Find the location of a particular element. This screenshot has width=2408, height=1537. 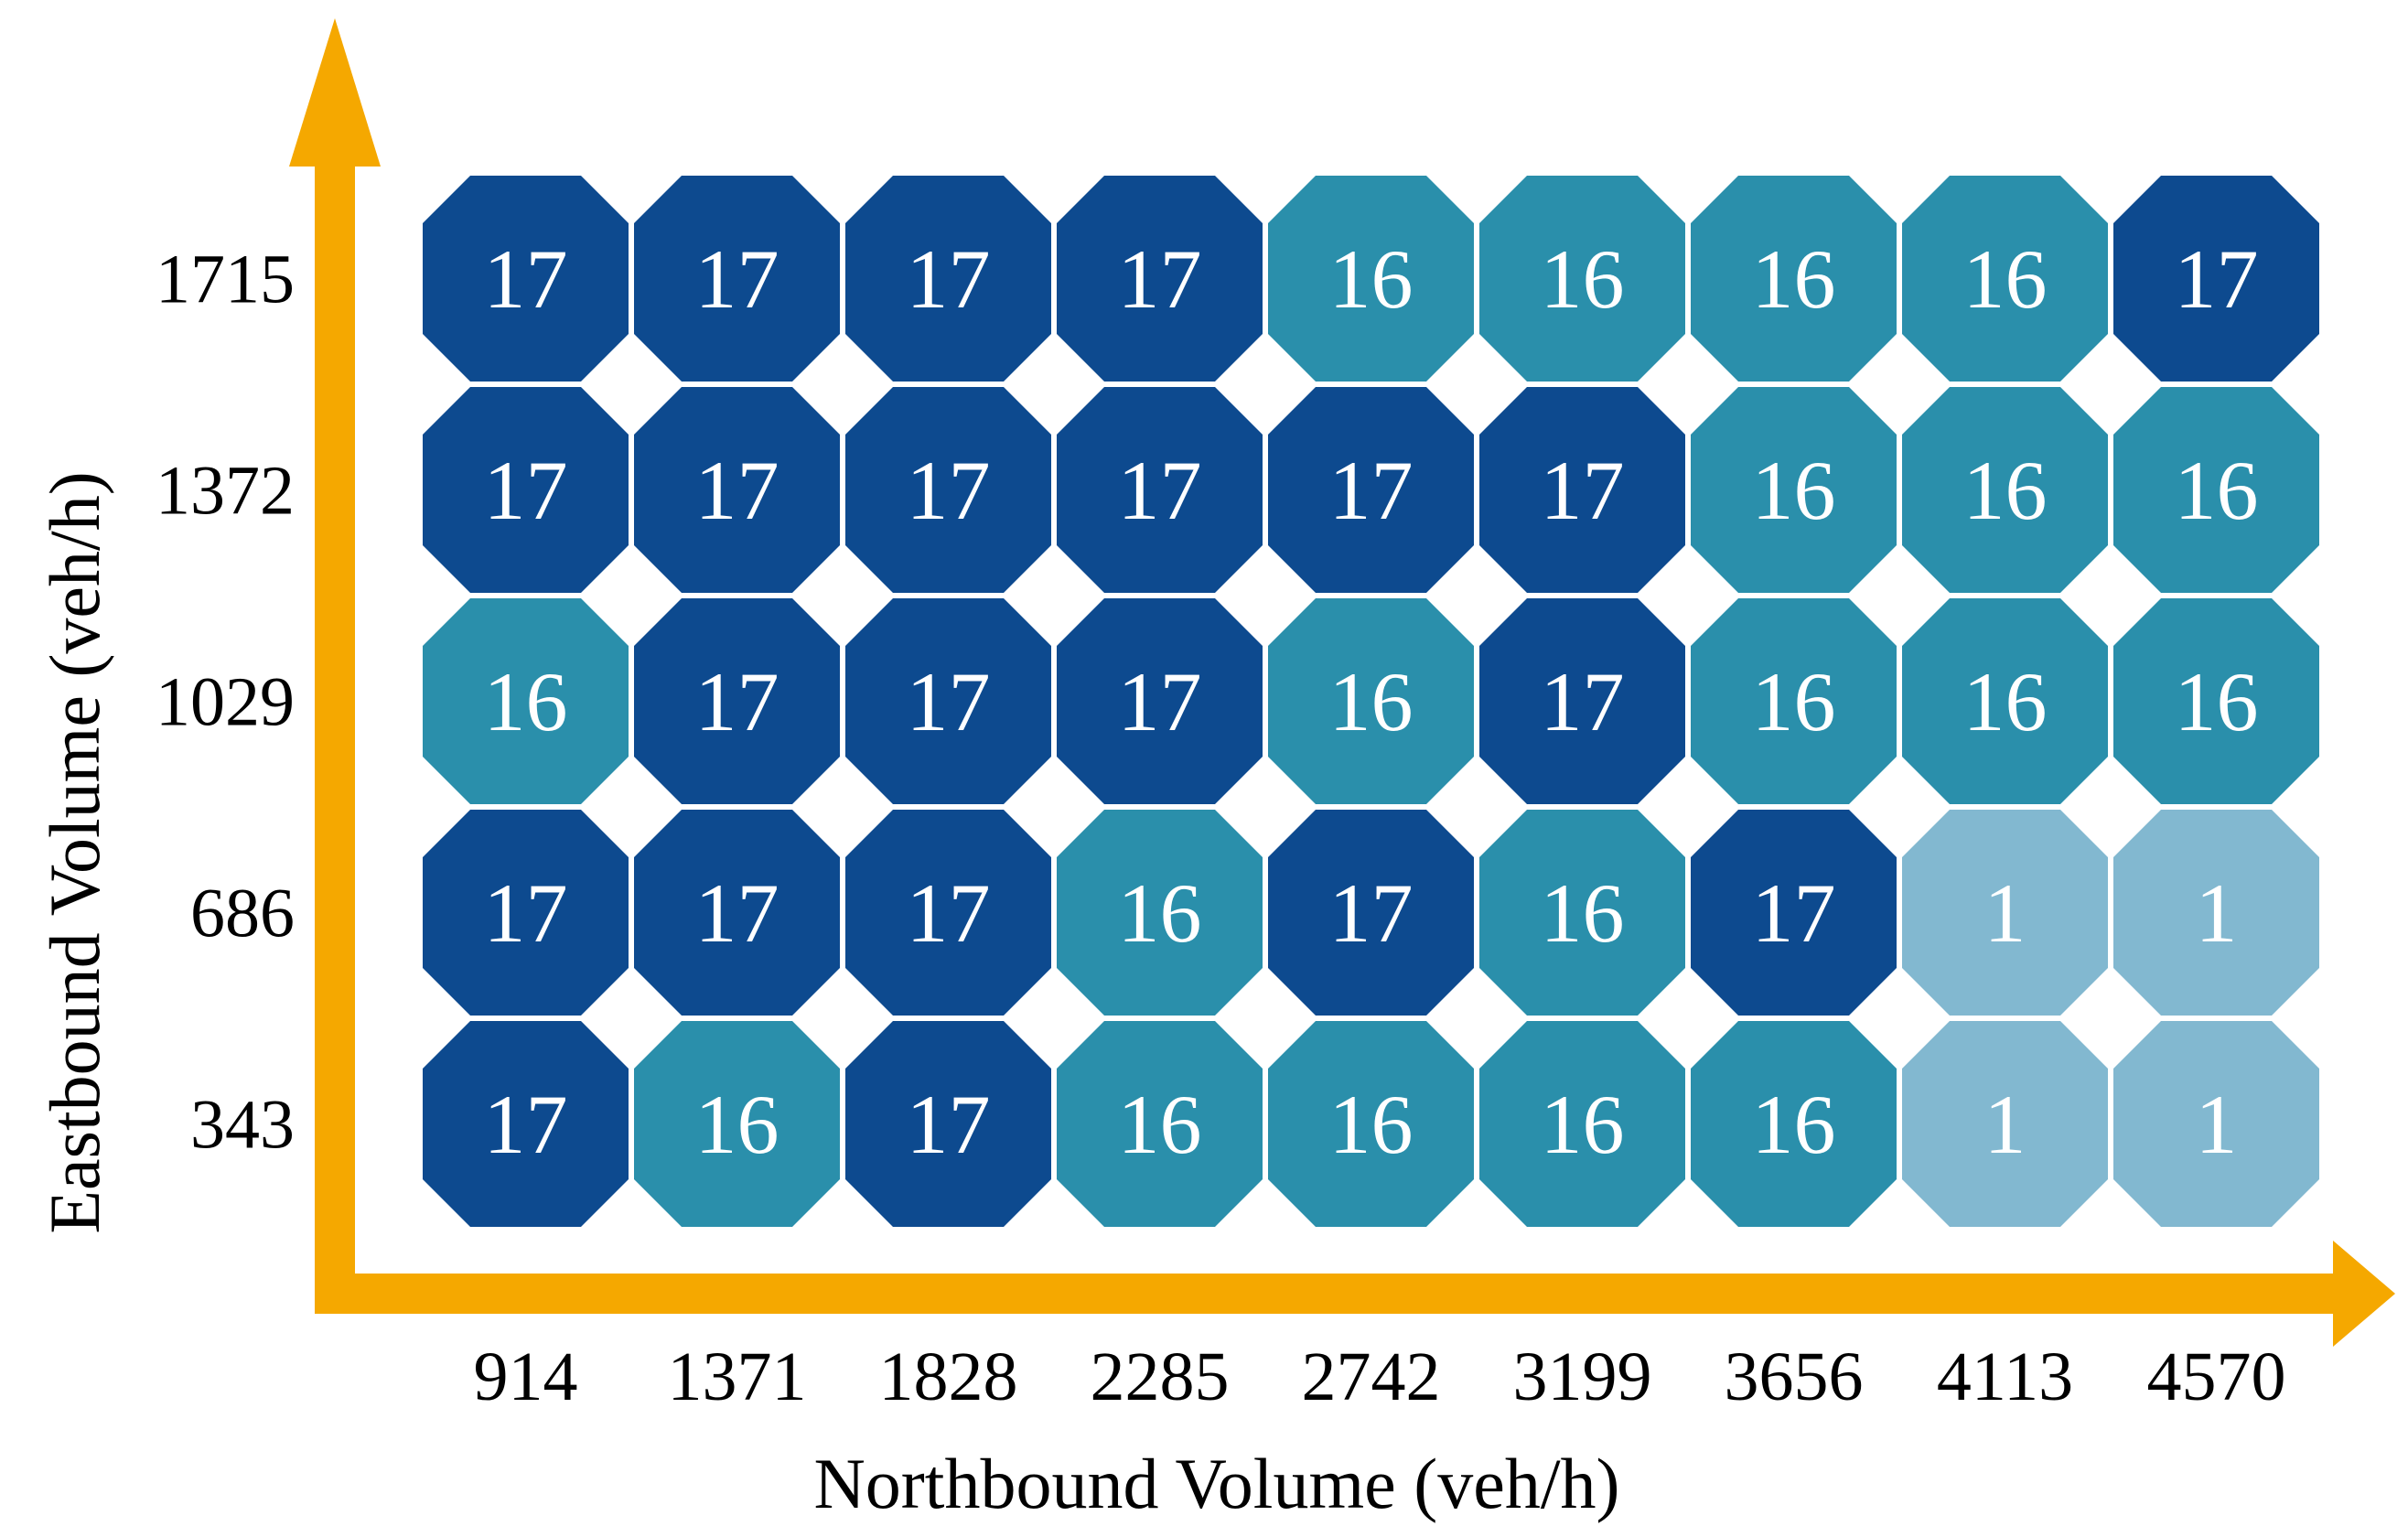

x-tick-label: 3656 is located at coordinates (1794, 1376).